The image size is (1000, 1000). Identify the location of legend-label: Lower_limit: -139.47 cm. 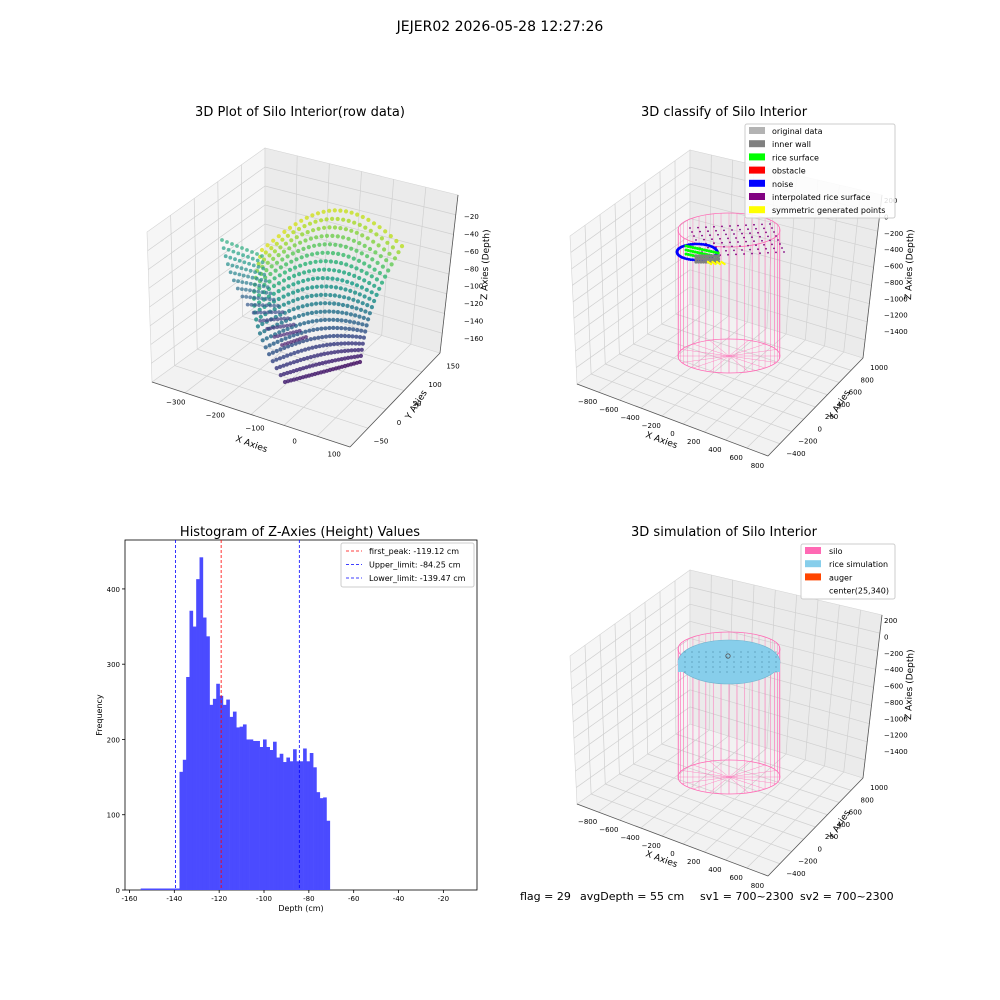
(417, 578).